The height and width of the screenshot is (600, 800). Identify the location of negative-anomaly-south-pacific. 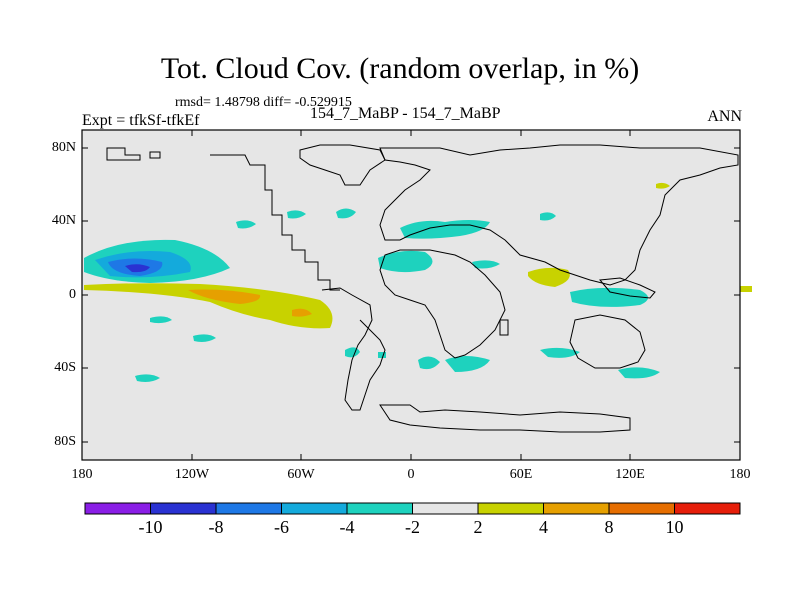
(161, 320).